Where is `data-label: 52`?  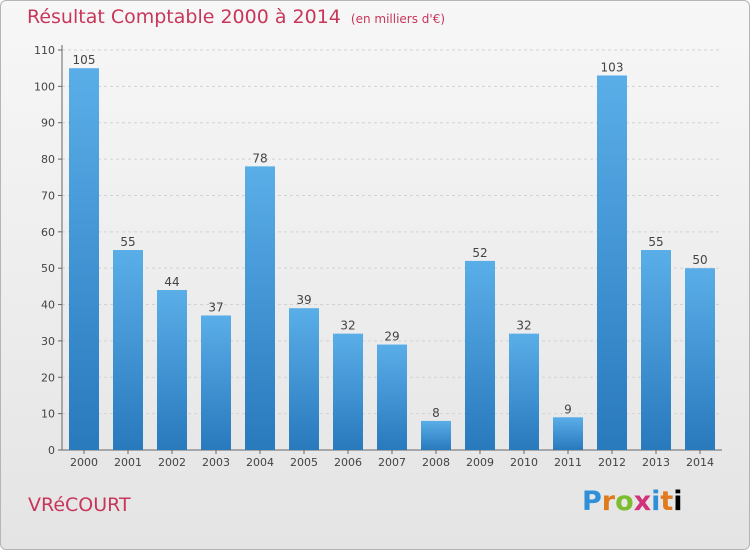 data-label: 52 is located at coordinates (479, 253).